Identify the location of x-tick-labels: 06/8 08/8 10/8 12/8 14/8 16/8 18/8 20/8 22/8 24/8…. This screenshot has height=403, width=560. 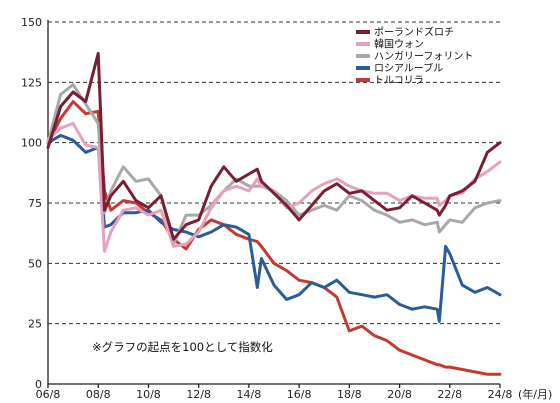
(294, 392).